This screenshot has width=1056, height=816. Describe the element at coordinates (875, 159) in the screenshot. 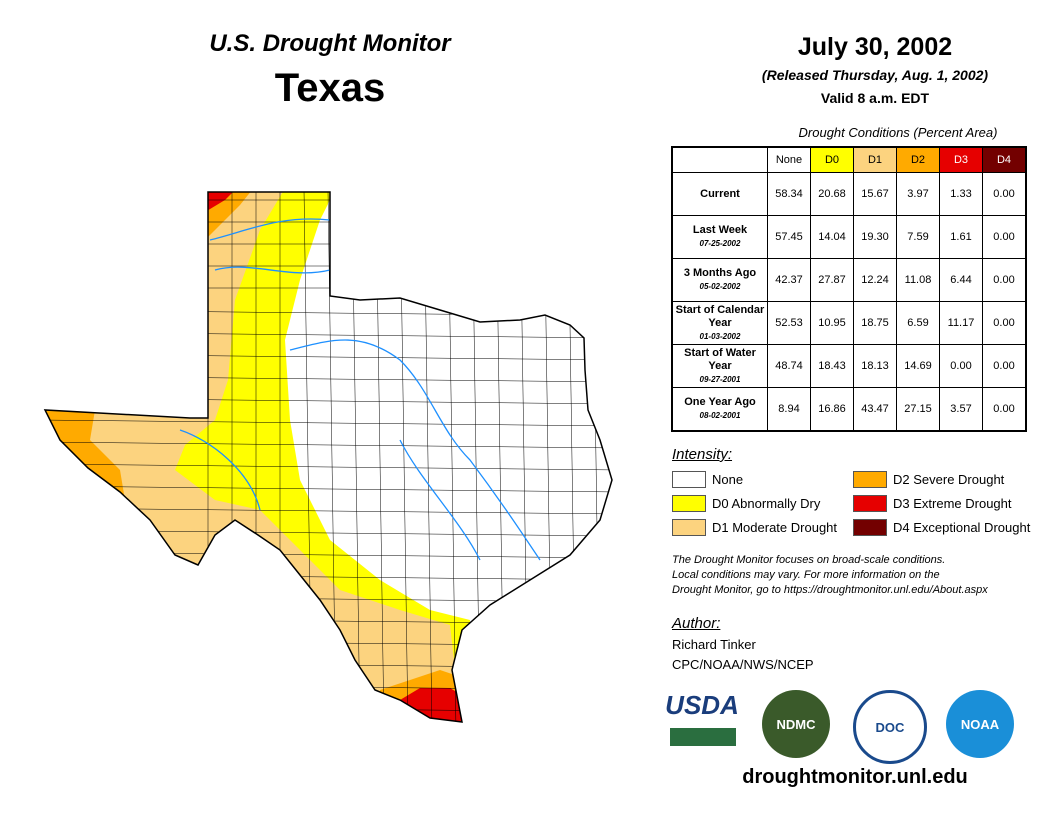

I see `col-d1: D1` at that location.